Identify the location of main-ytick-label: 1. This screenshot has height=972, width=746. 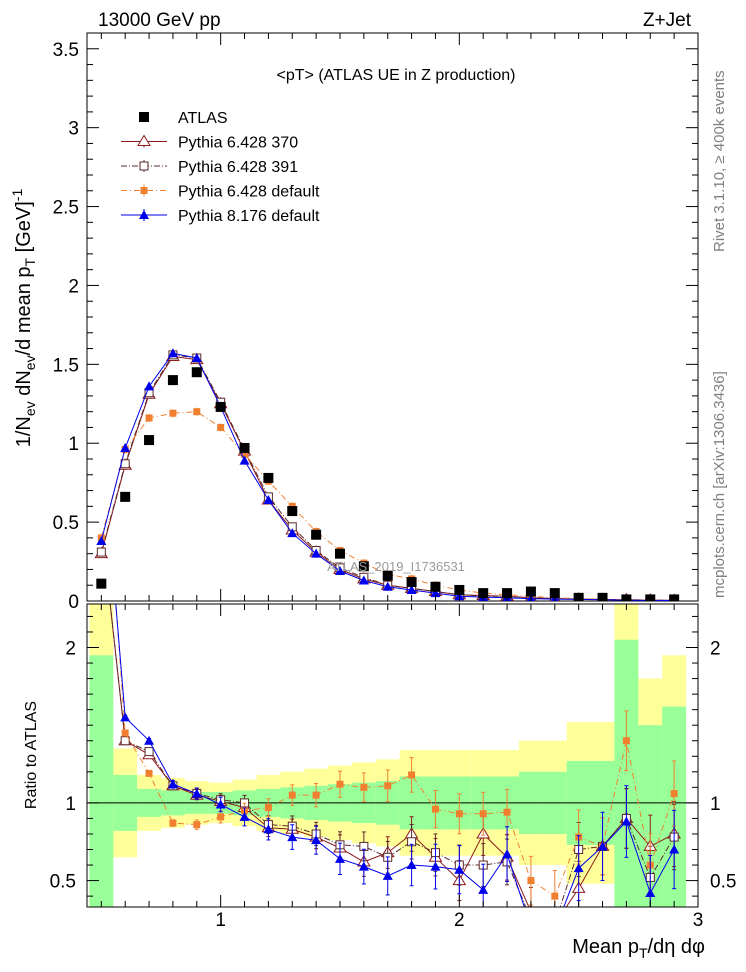
(73, 444).